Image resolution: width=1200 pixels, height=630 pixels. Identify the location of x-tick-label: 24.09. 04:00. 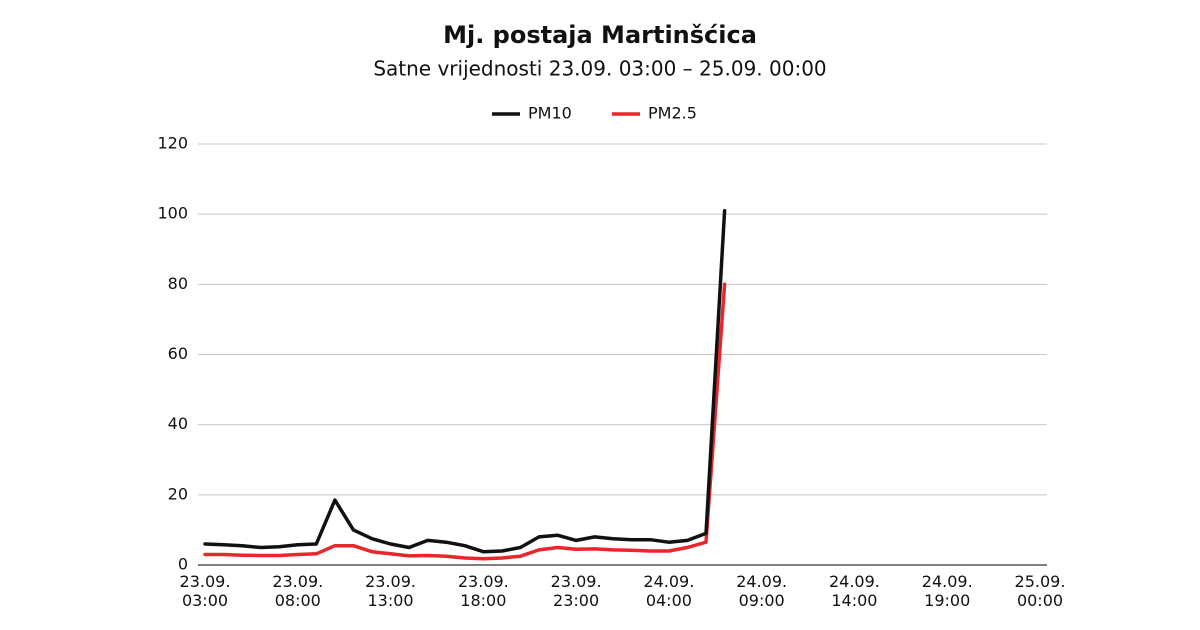
(669, 591).